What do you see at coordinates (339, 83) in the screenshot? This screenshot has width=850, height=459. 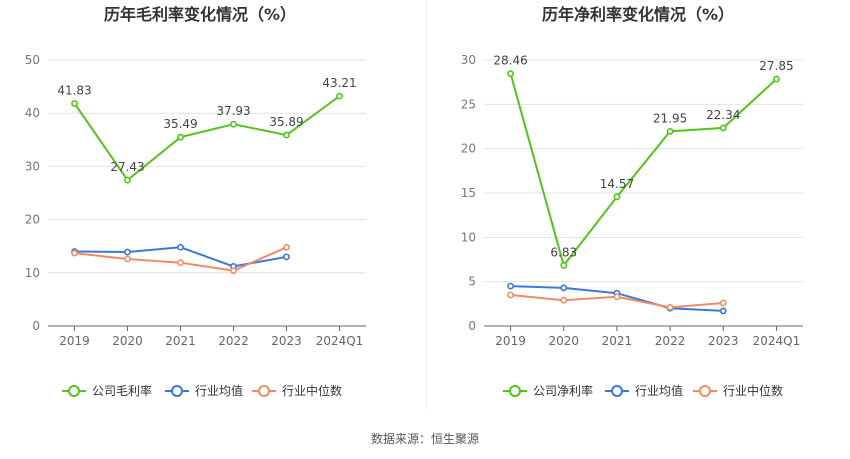 I see `data-label: 43.21` at bounding box center [339, 83].